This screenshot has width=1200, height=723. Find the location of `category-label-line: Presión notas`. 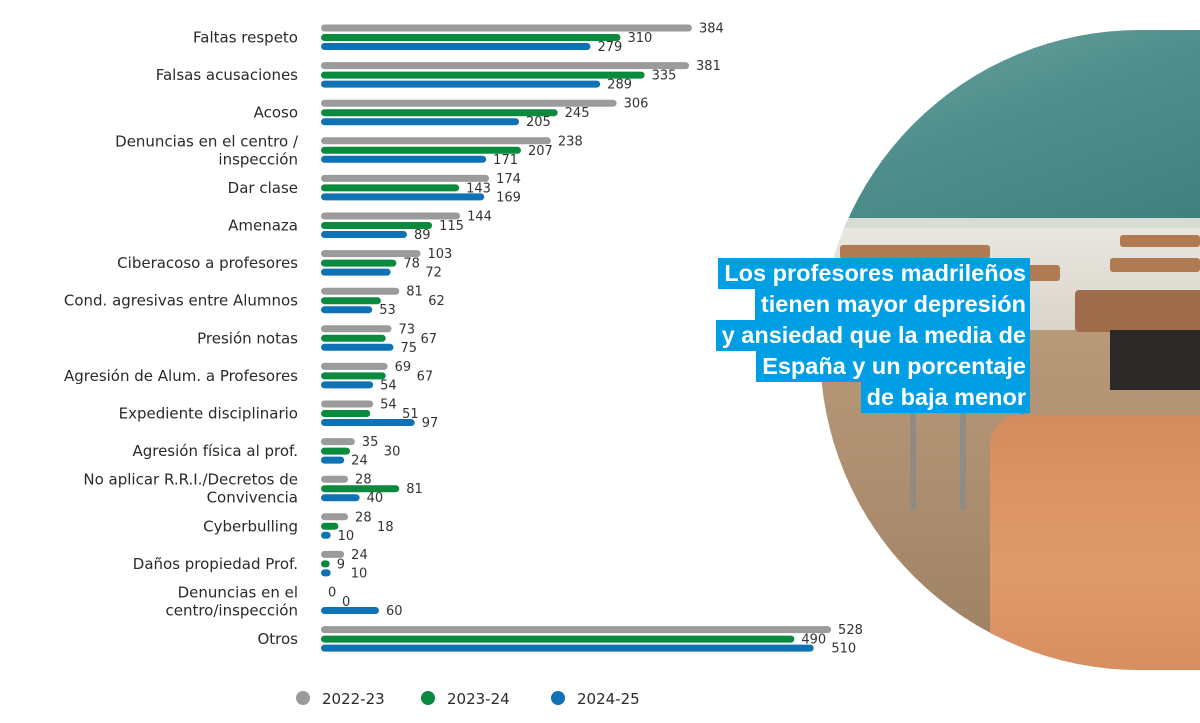

category-label-line: Presión notas is located at coordinates (247, 338).